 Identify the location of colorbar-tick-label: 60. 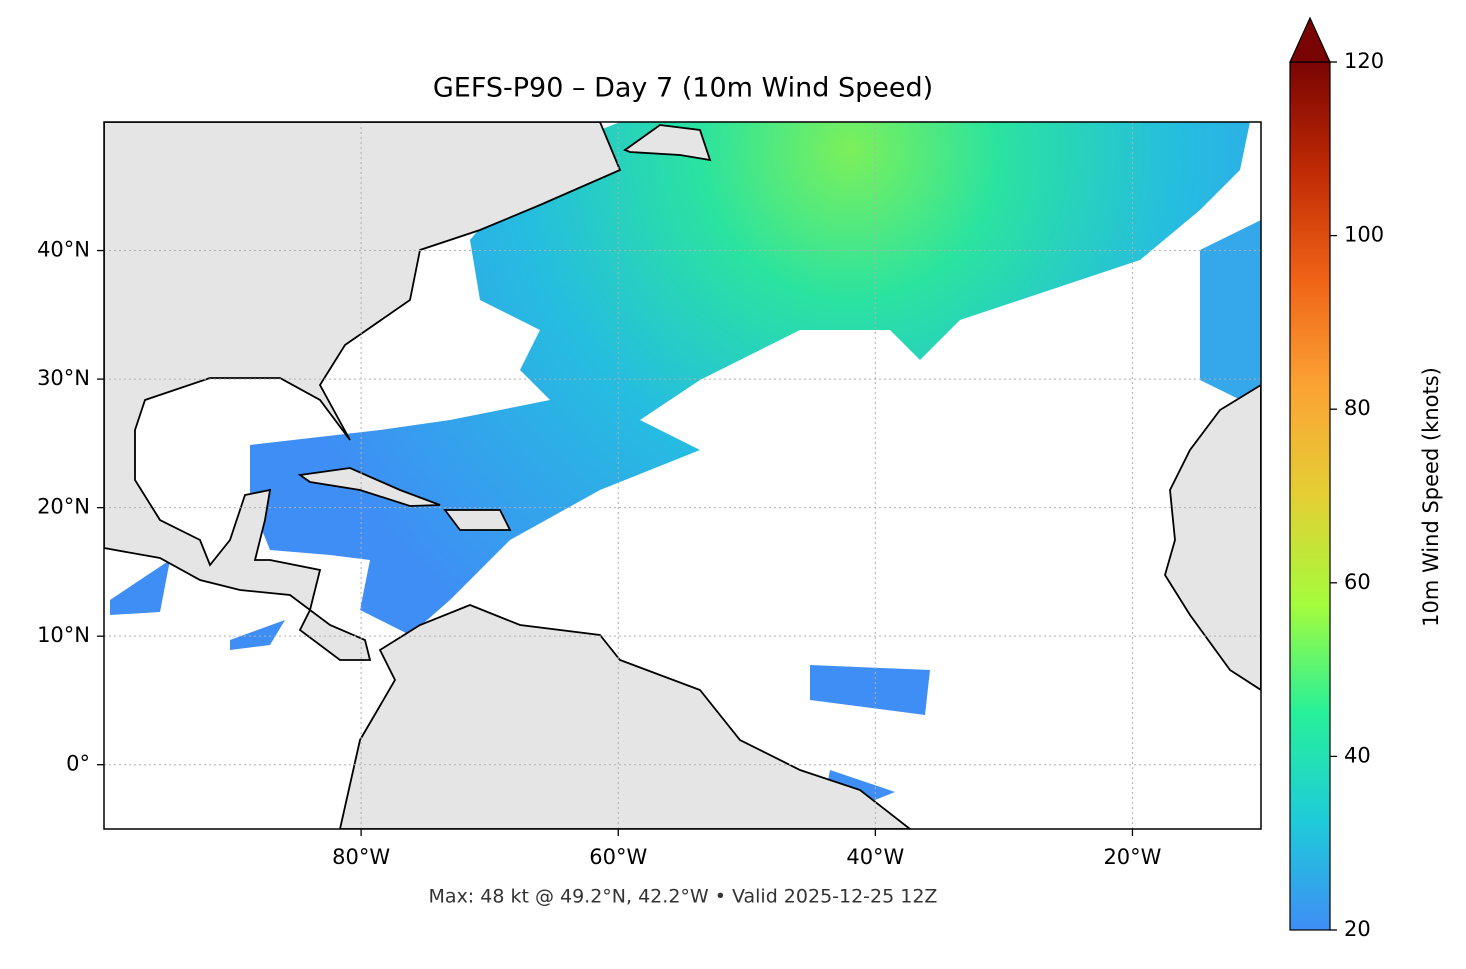
(1357, 582).